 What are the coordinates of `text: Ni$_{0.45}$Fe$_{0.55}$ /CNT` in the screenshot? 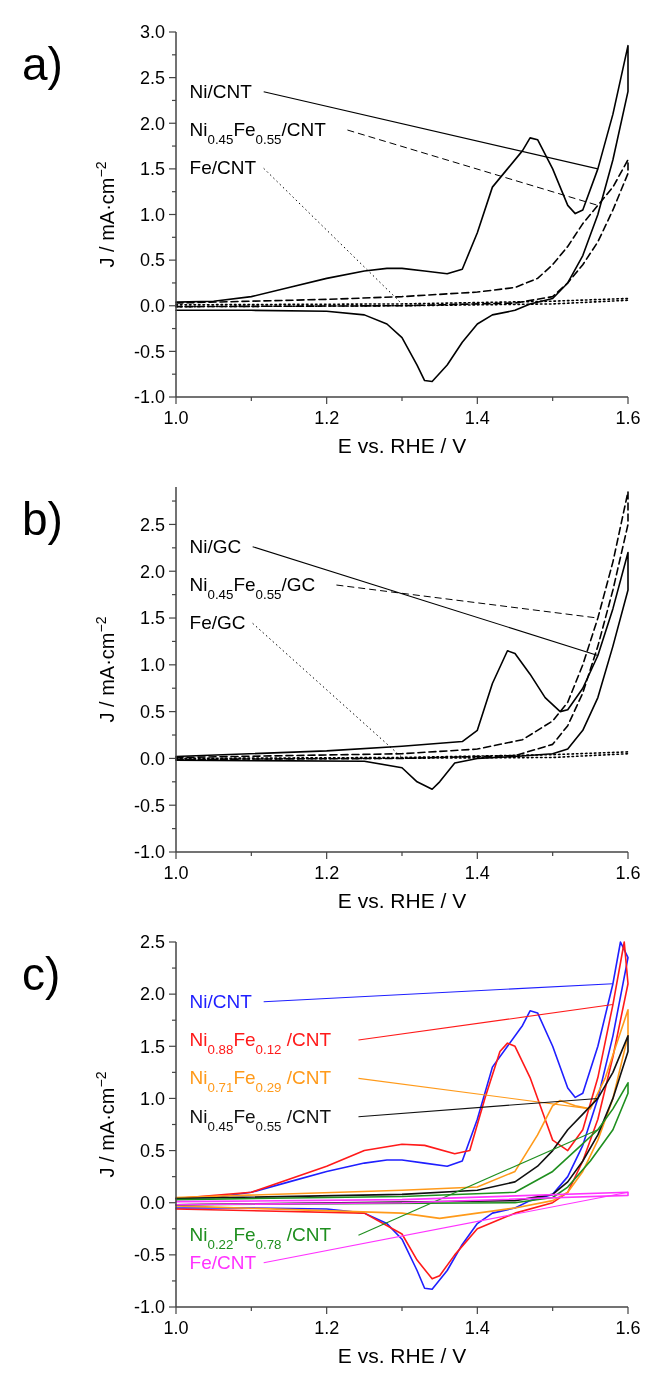 It's located at (260, 1119).